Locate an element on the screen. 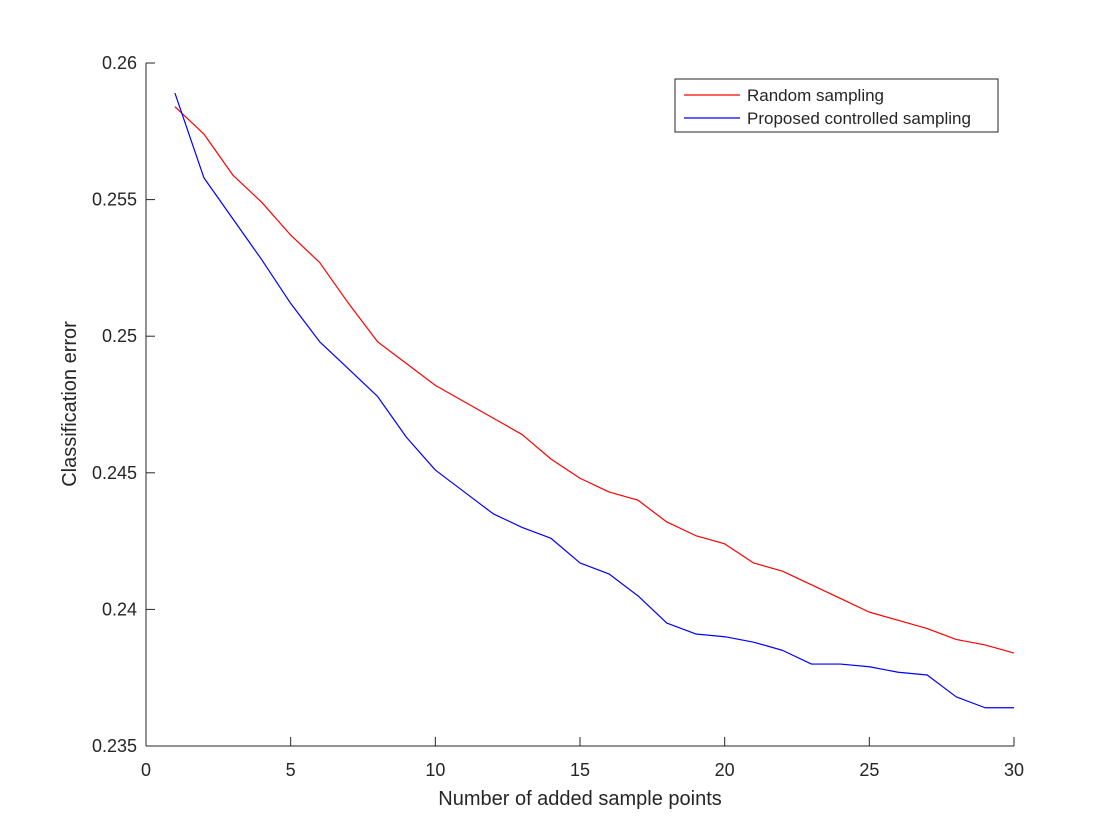 The height and width of the screenshot is (840, 1120). y-tick-label: 0.24 is located at coordinates (119, 609).